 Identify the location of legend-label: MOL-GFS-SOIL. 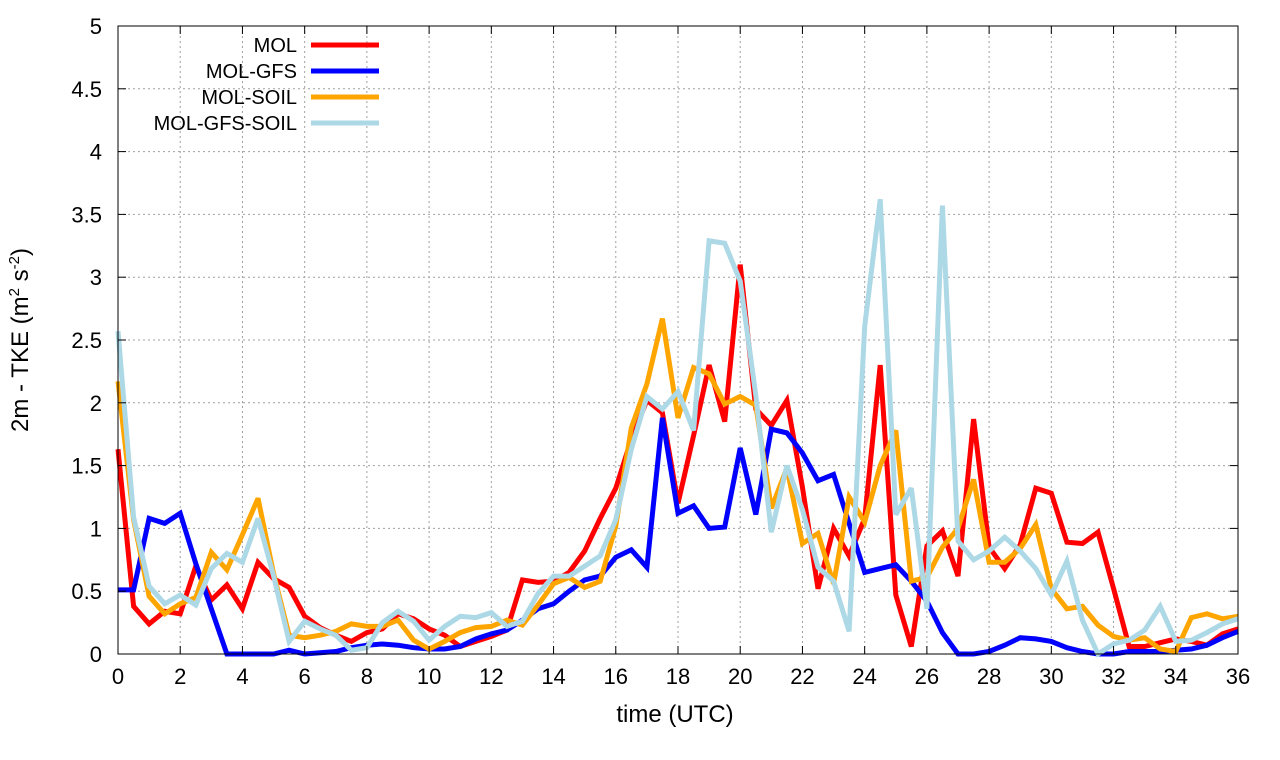
(225, 124).